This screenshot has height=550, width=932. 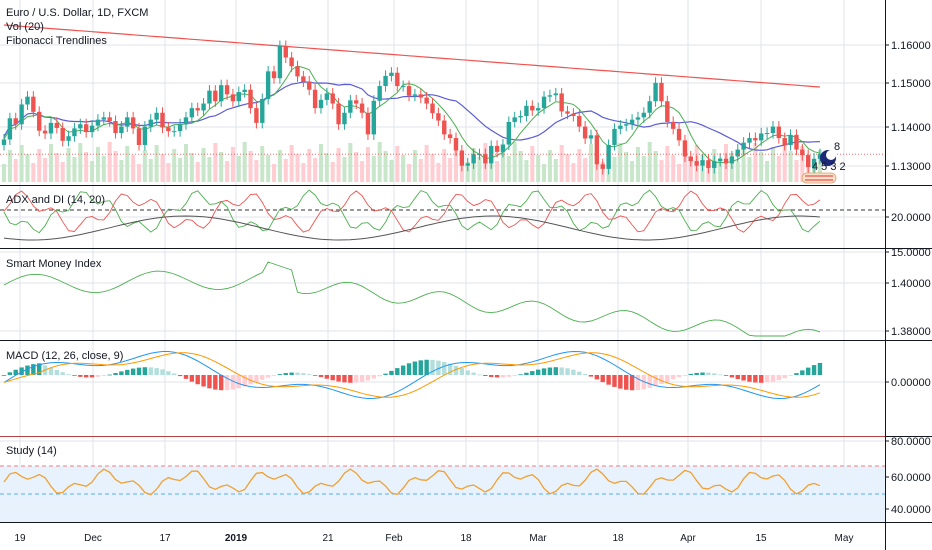 I want to click on adx-legend: ADX and DI (14, 20), so click(x=55, y=200).